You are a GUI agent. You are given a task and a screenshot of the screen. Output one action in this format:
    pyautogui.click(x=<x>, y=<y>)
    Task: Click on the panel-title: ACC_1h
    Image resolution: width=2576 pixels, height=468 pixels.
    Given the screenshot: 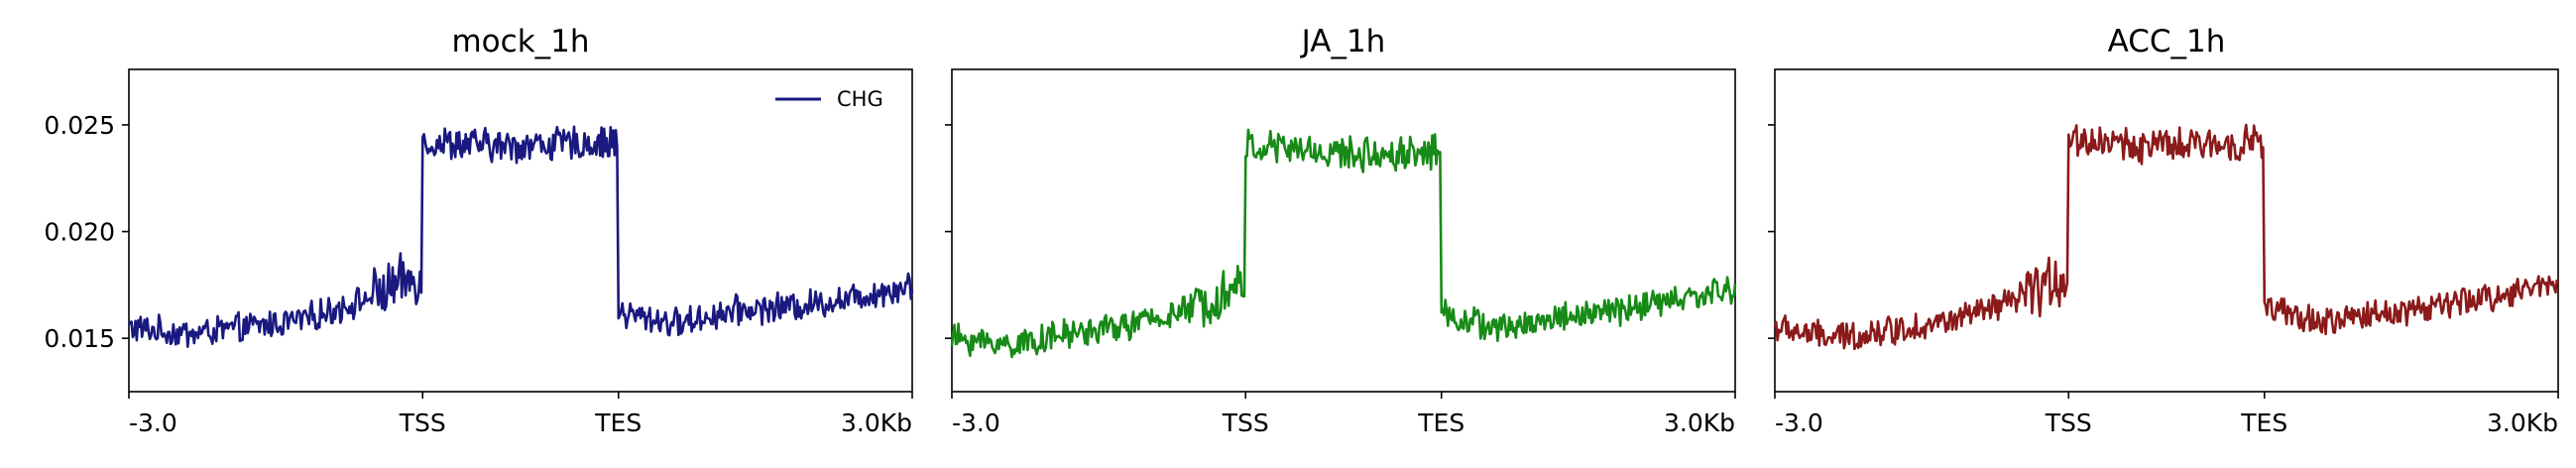 What is the action you would take?
    pyautogui.click(x=2167, y=41)
    